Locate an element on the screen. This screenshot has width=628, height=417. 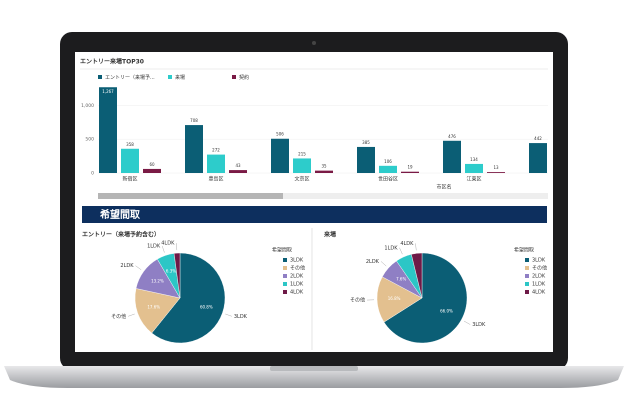
data-label: 134 is located at coordinates (474, 159).